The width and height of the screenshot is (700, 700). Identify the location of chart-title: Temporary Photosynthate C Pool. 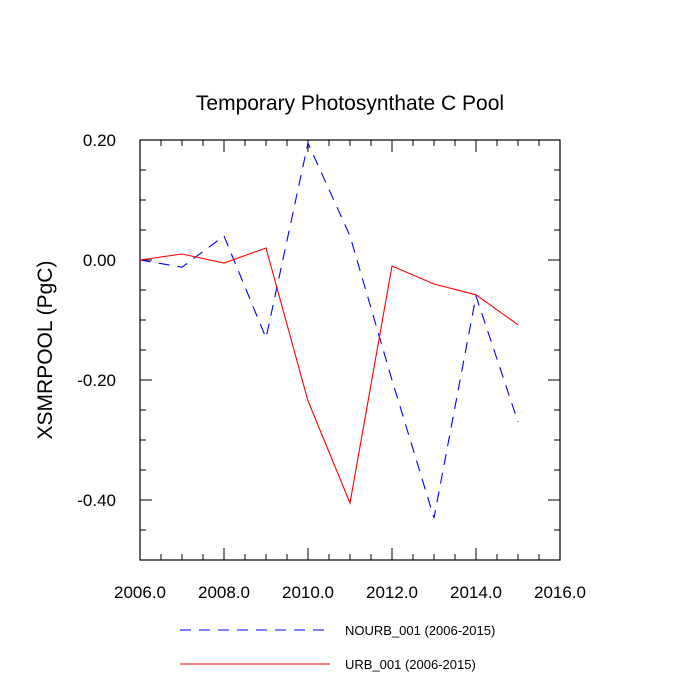
(350, 103).